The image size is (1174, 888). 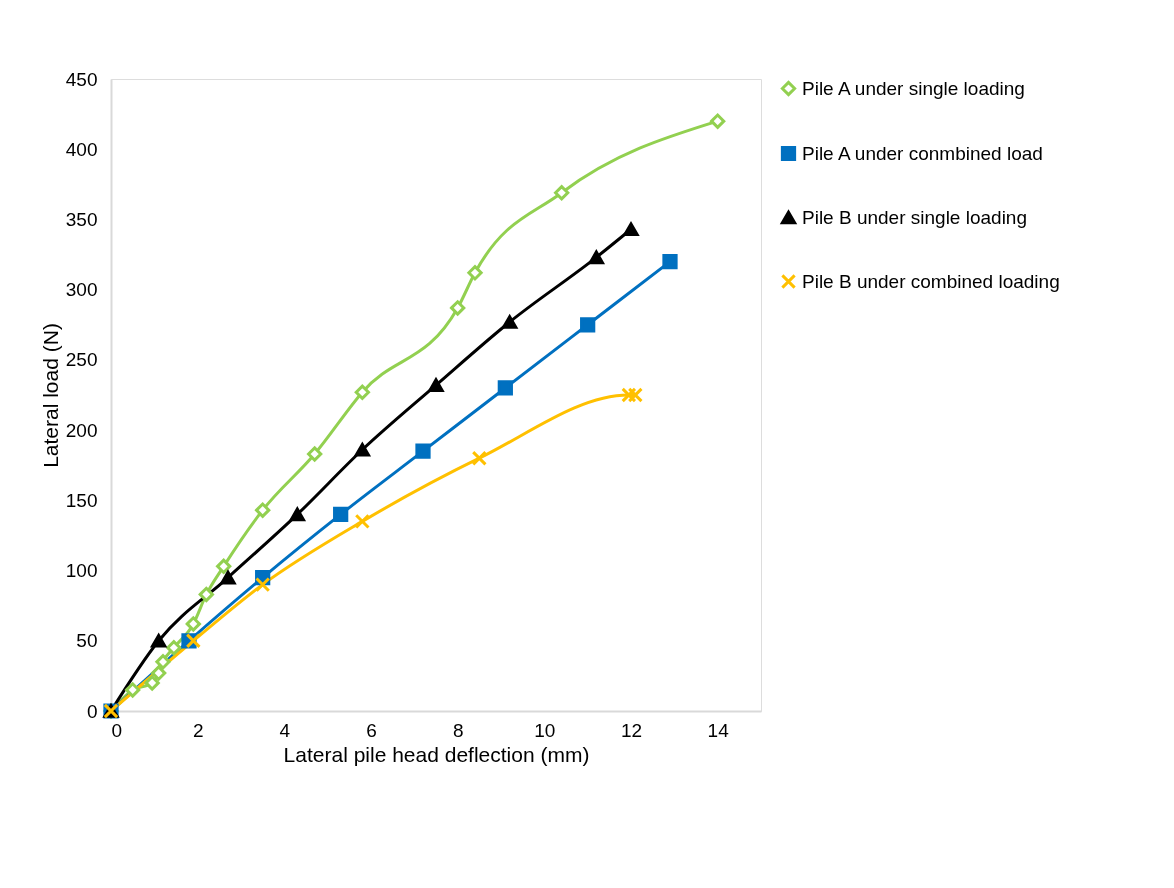 What do you see at coordinates (81, 79) in the screenshot?
I see `y-tick-label: 450` at bounding box center [81, 79].